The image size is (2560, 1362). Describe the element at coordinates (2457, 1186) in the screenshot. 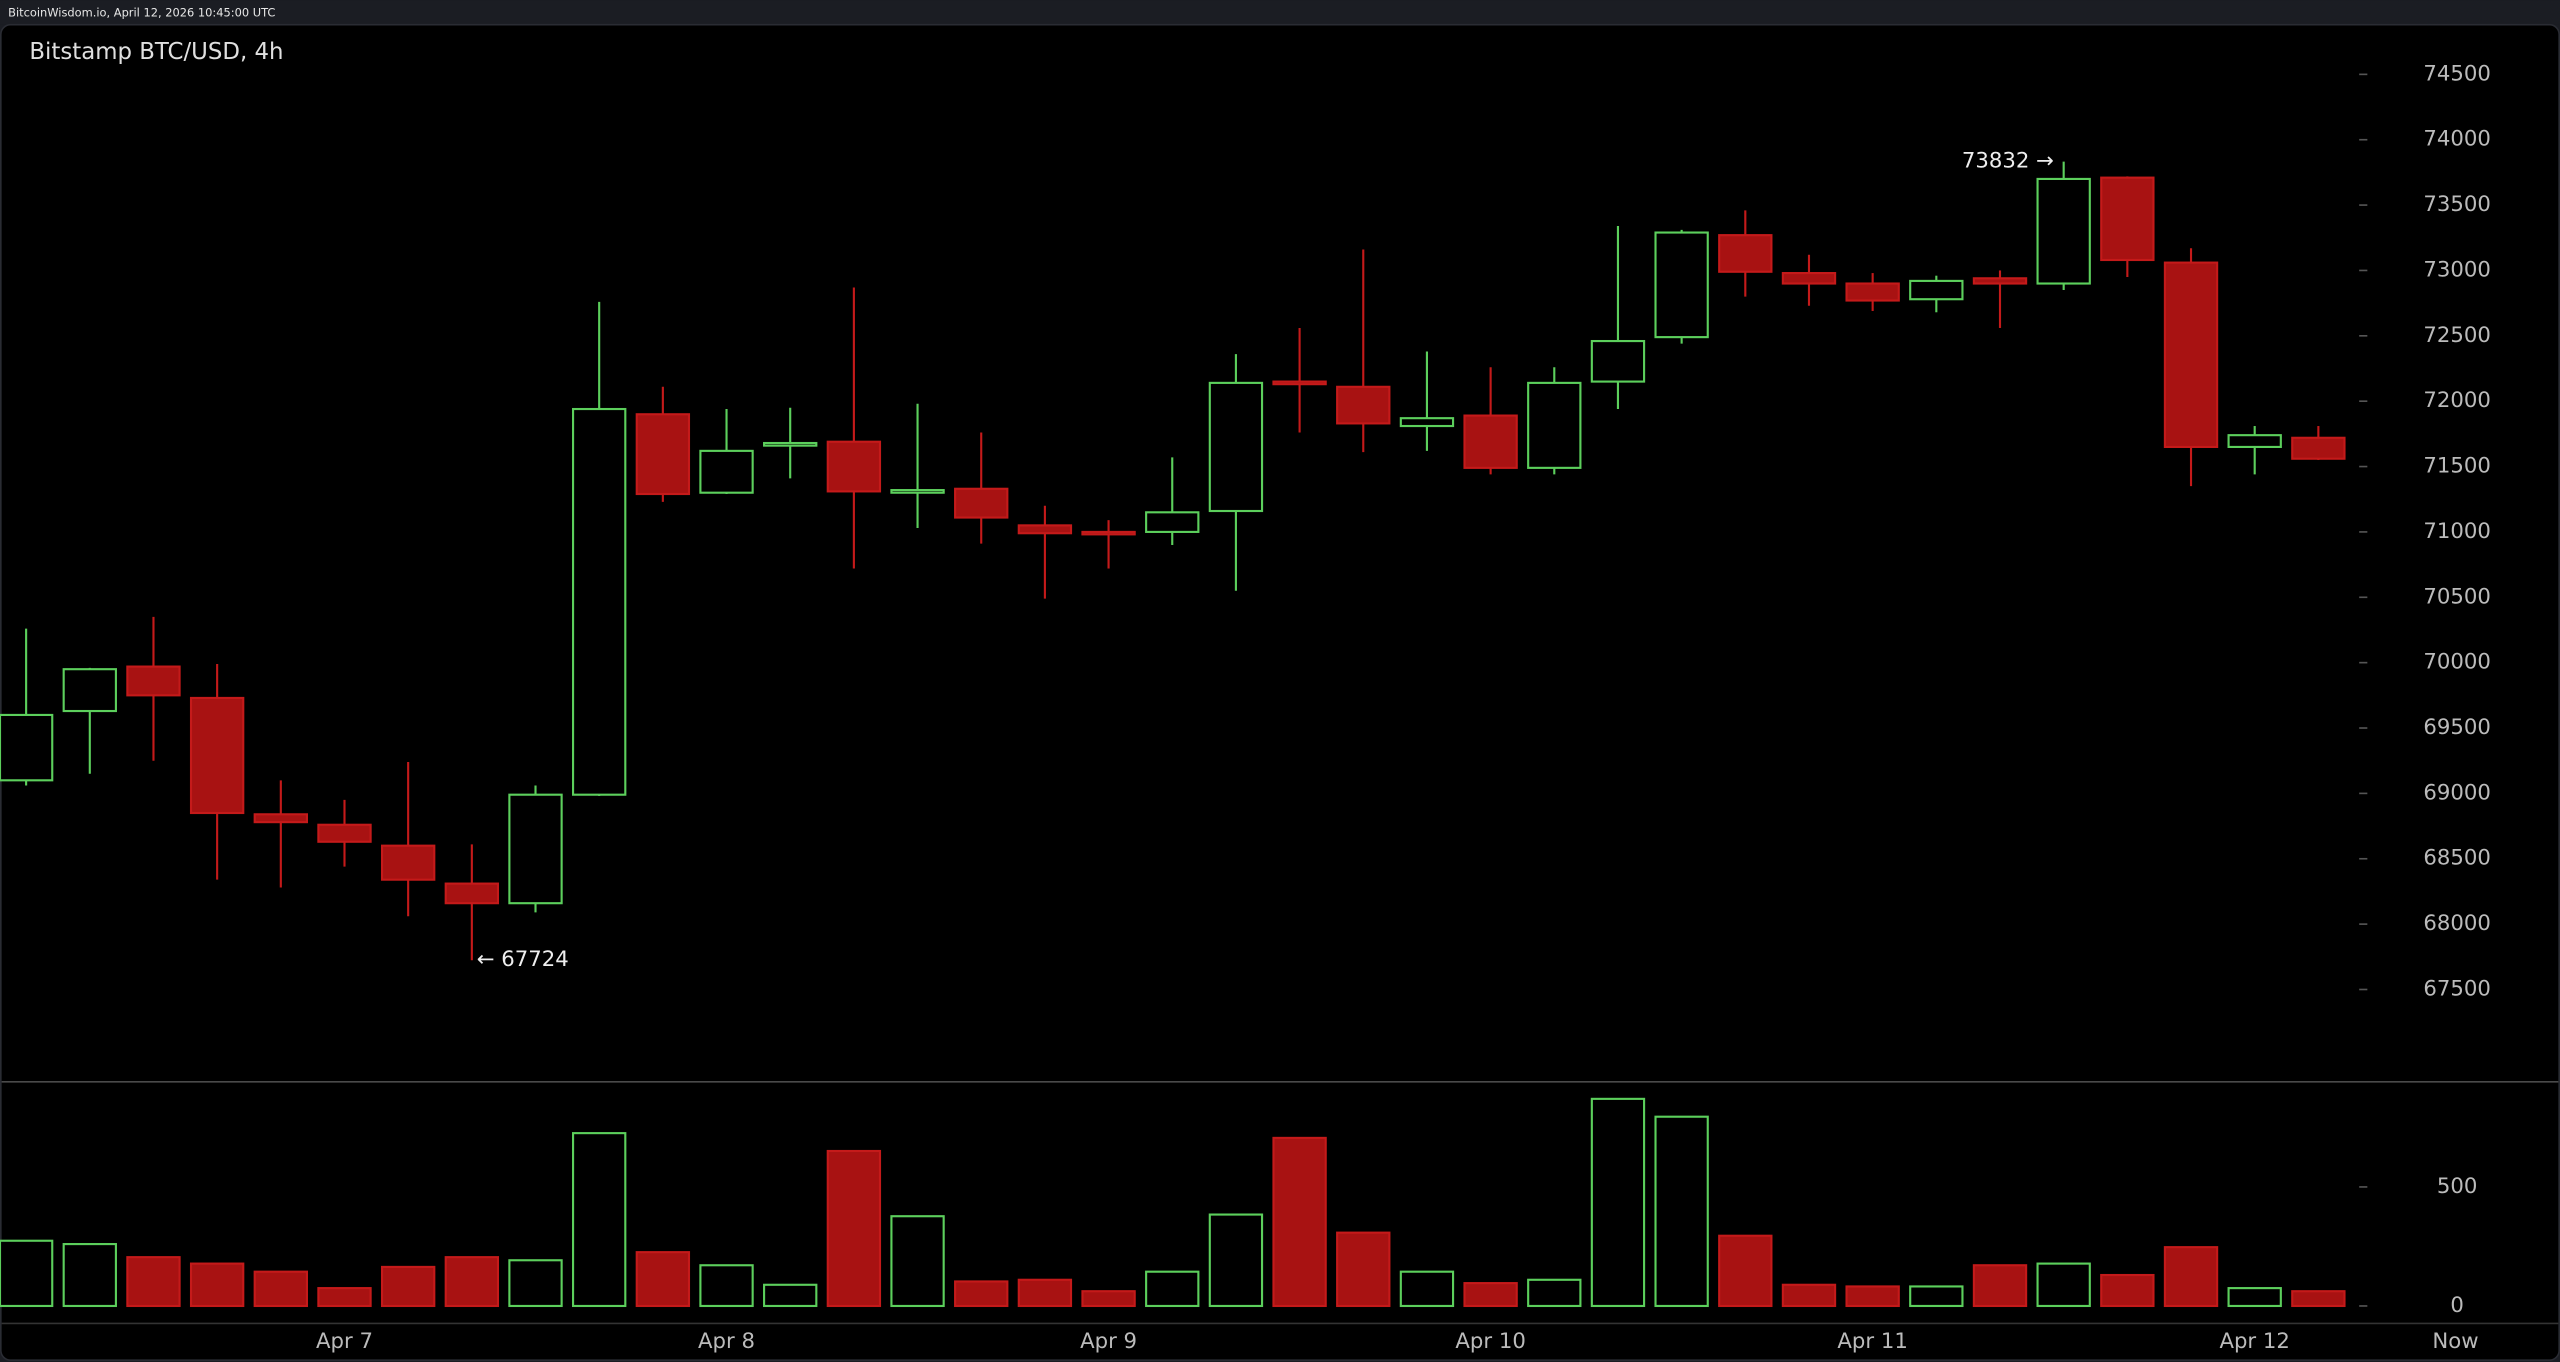

I see `volume-tick-label: 500` at that location.